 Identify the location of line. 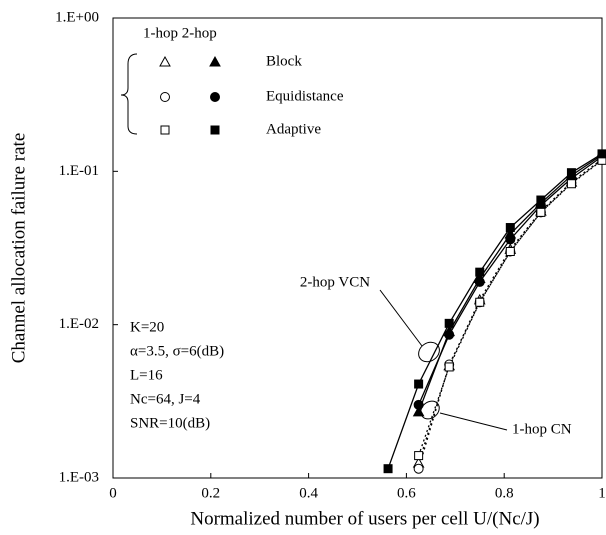
(510, 283).